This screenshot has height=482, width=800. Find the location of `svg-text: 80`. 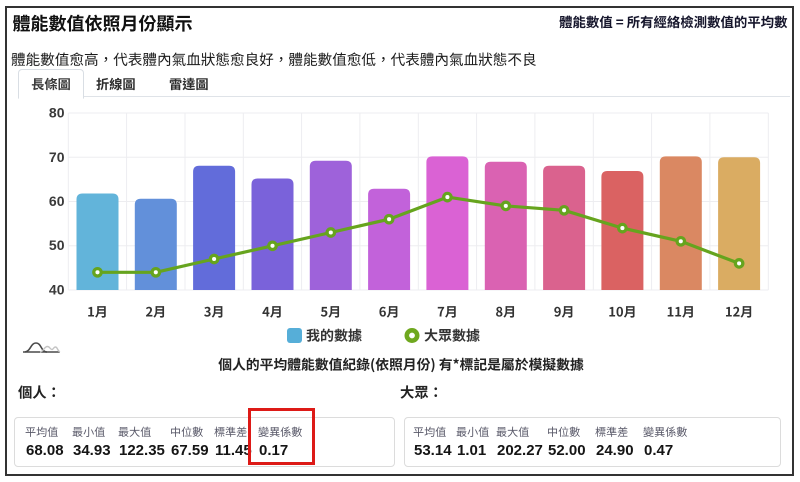

svg-text: 80 is located at coordinates (57, 113).